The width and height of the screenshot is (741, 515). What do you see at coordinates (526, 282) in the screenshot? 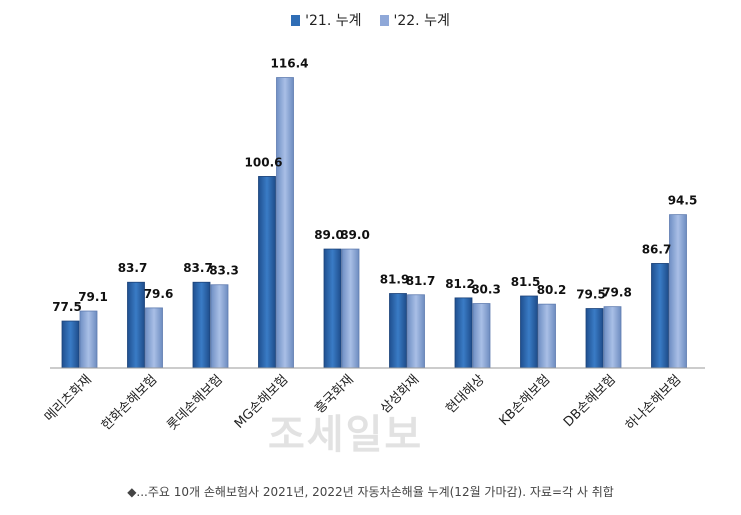
I see `value-label-2021-7: 81.5` at bounding box center [526, 282].